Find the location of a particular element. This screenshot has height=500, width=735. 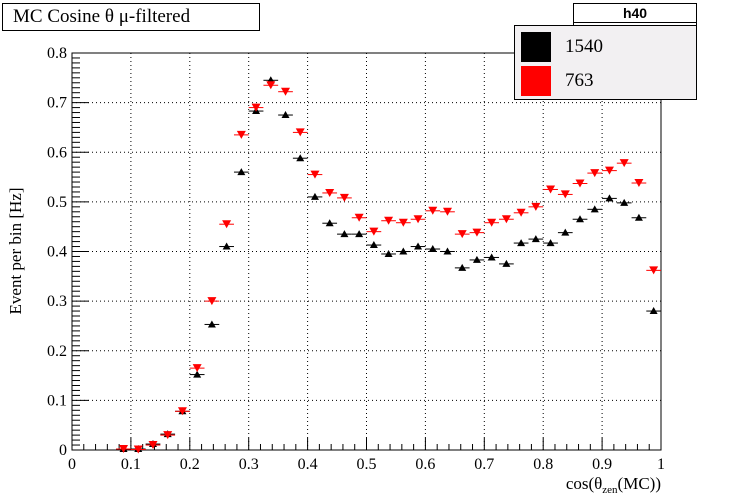

y-tick-label: 0.5 is located at coordinates (57, 202).